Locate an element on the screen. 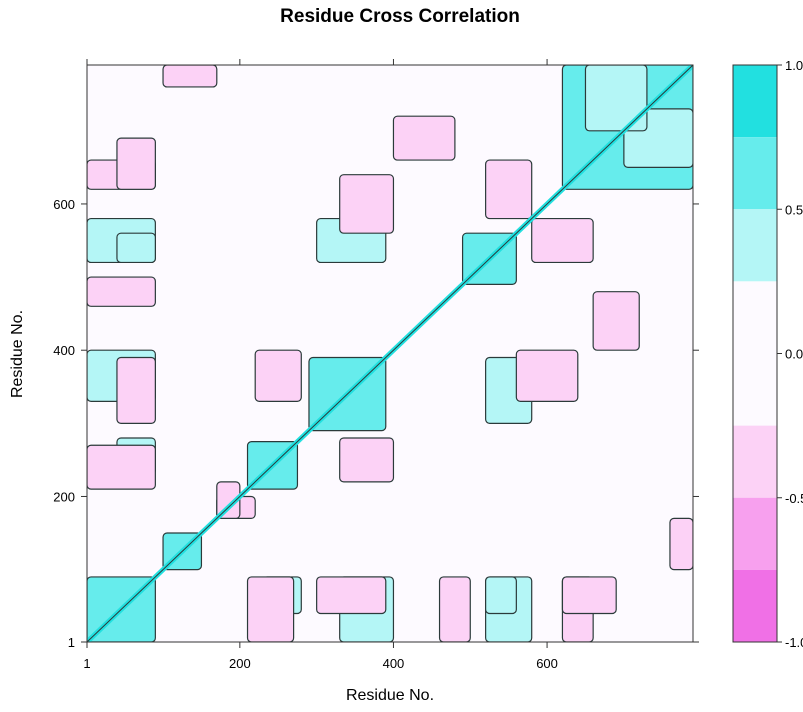 Image resolution: width=803 pixels, height=712 pixels. y-axis-label: Residue No. is located at coordinates (17, 354).